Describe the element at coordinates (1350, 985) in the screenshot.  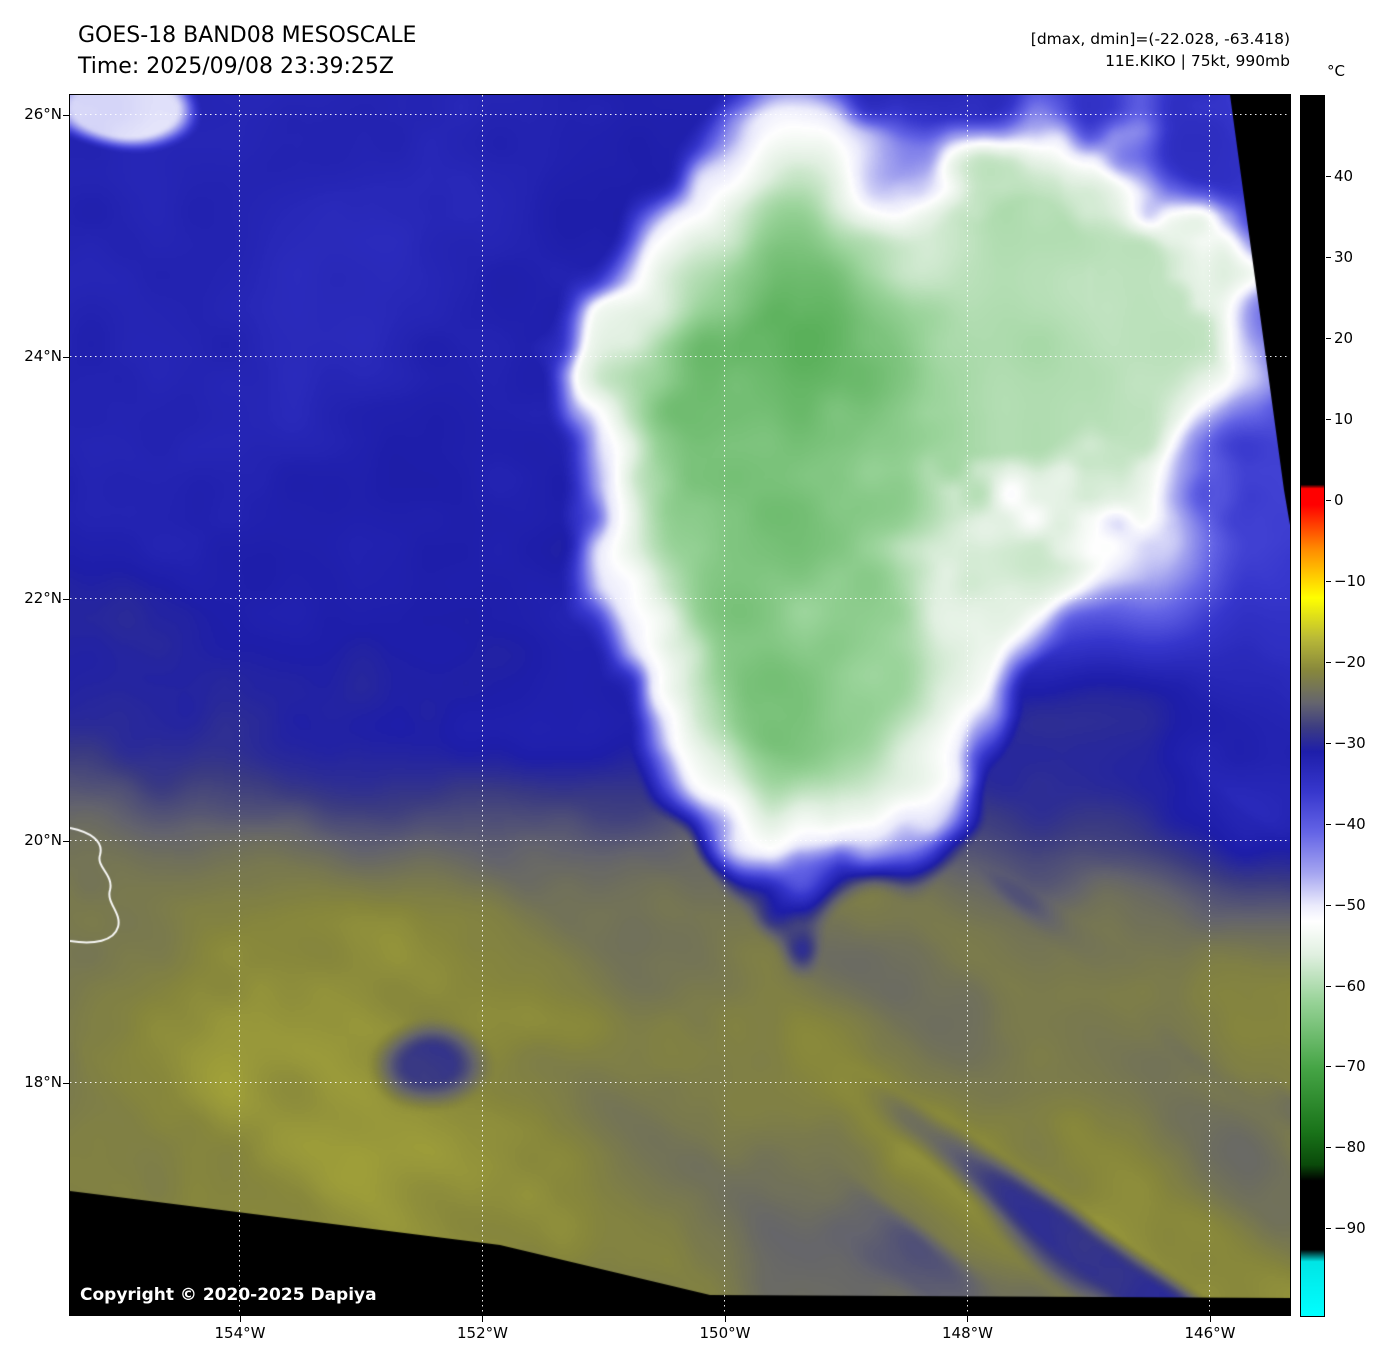
I see `colorbar-tick-label: −60` at that location.